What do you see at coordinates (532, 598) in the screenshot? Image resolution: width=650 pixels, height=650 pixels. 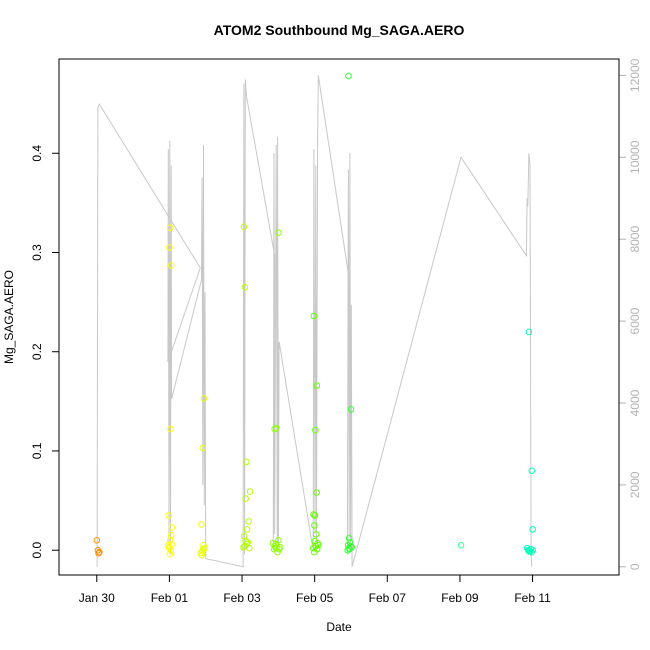 I see `x-tick-label: Feb 11` at bounding box center [532, 598].